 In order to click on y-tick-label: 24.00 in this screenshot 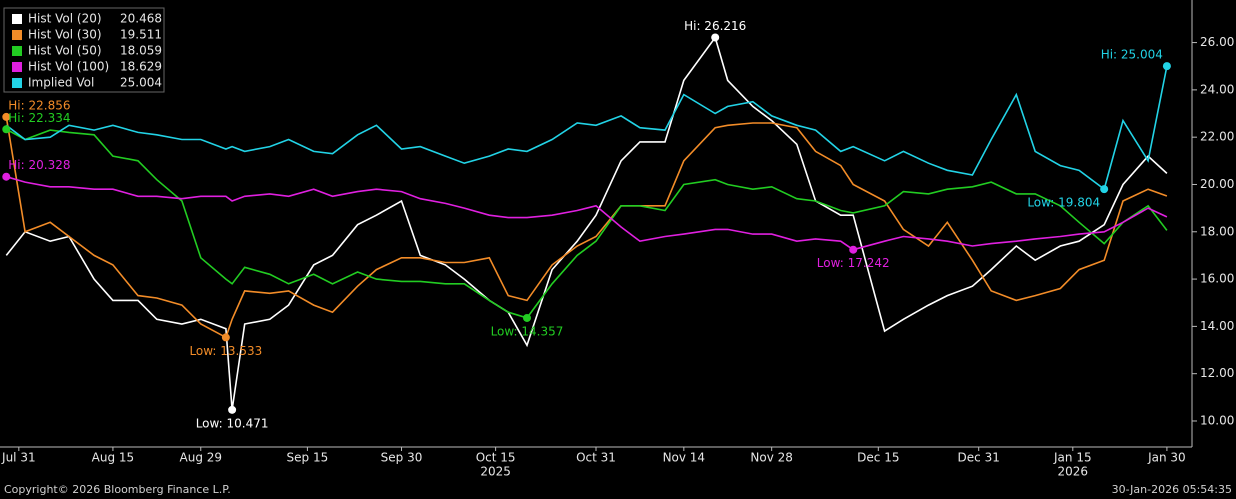, I will do `click(1217, 89)`.